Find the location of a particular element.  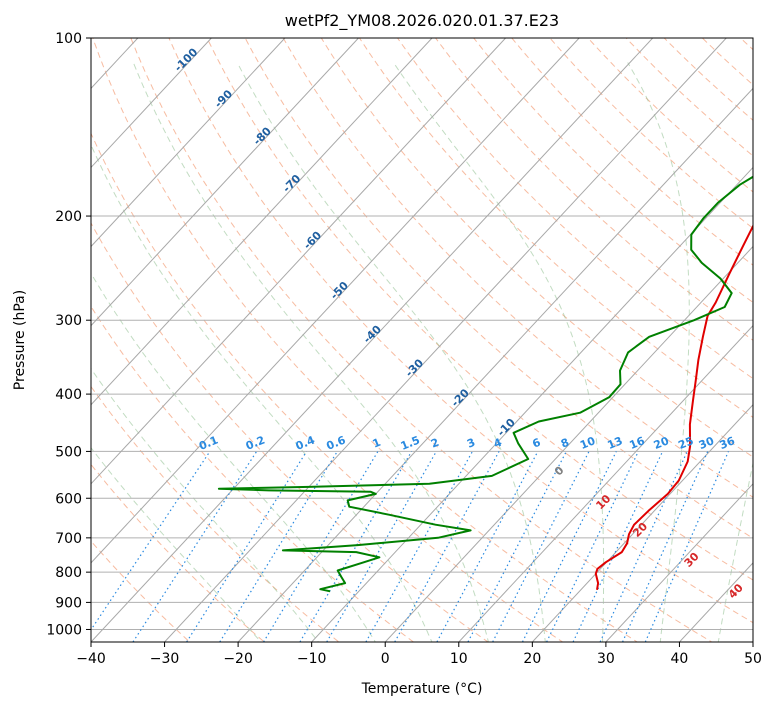

mixing-ratio-label: 0.4 is located at coordinates (305, 442).